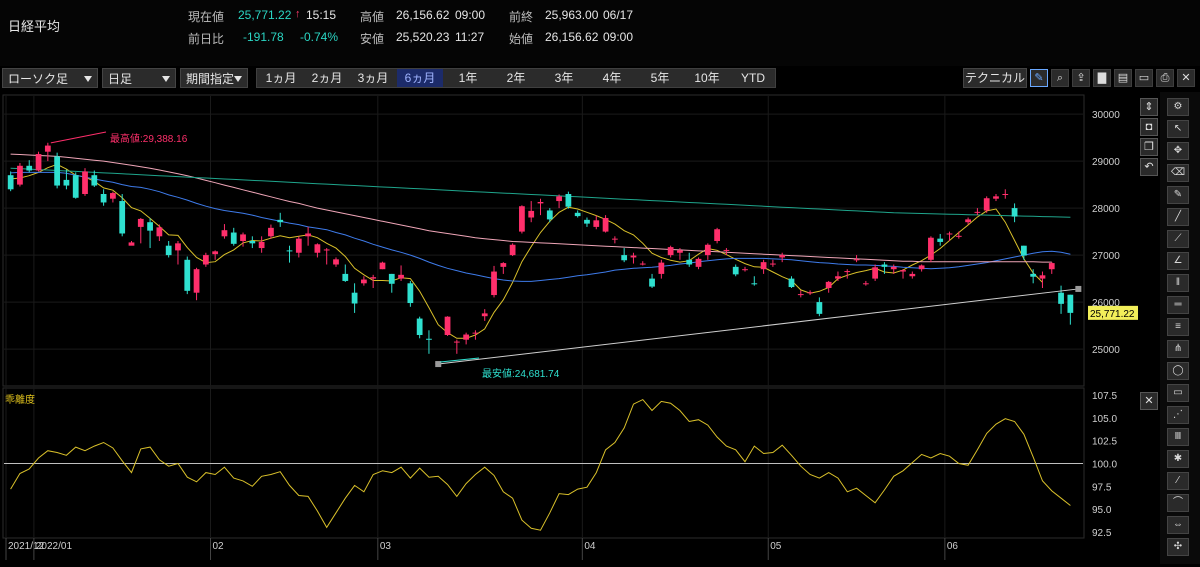 This screenshot has height=567, width=1200. I want to click on pitchfork-icon: ⋔, so click(1178, 349).